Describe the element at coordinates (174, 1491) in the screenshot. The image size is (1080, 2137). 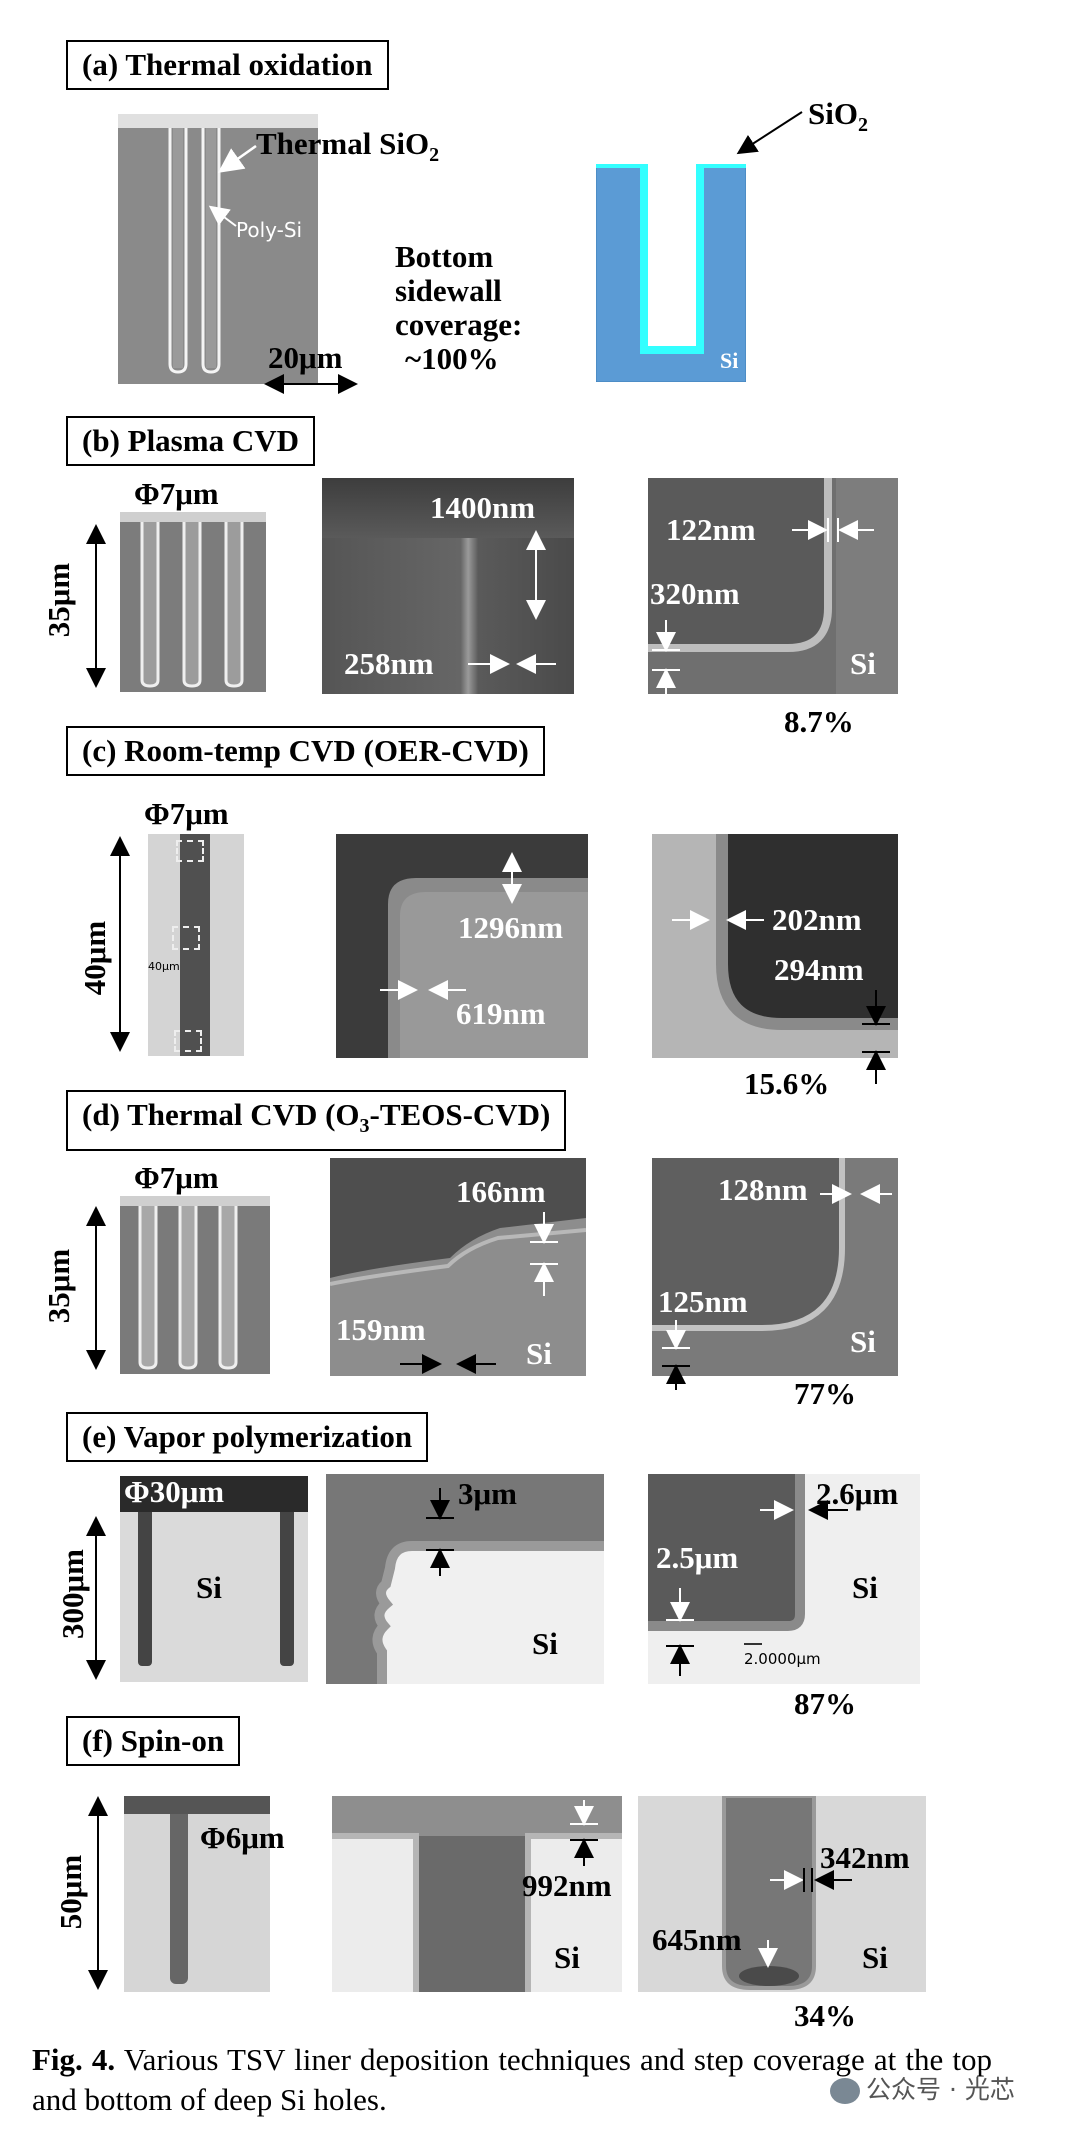
I see `diameter-label-e: Φ30μm` at that location.